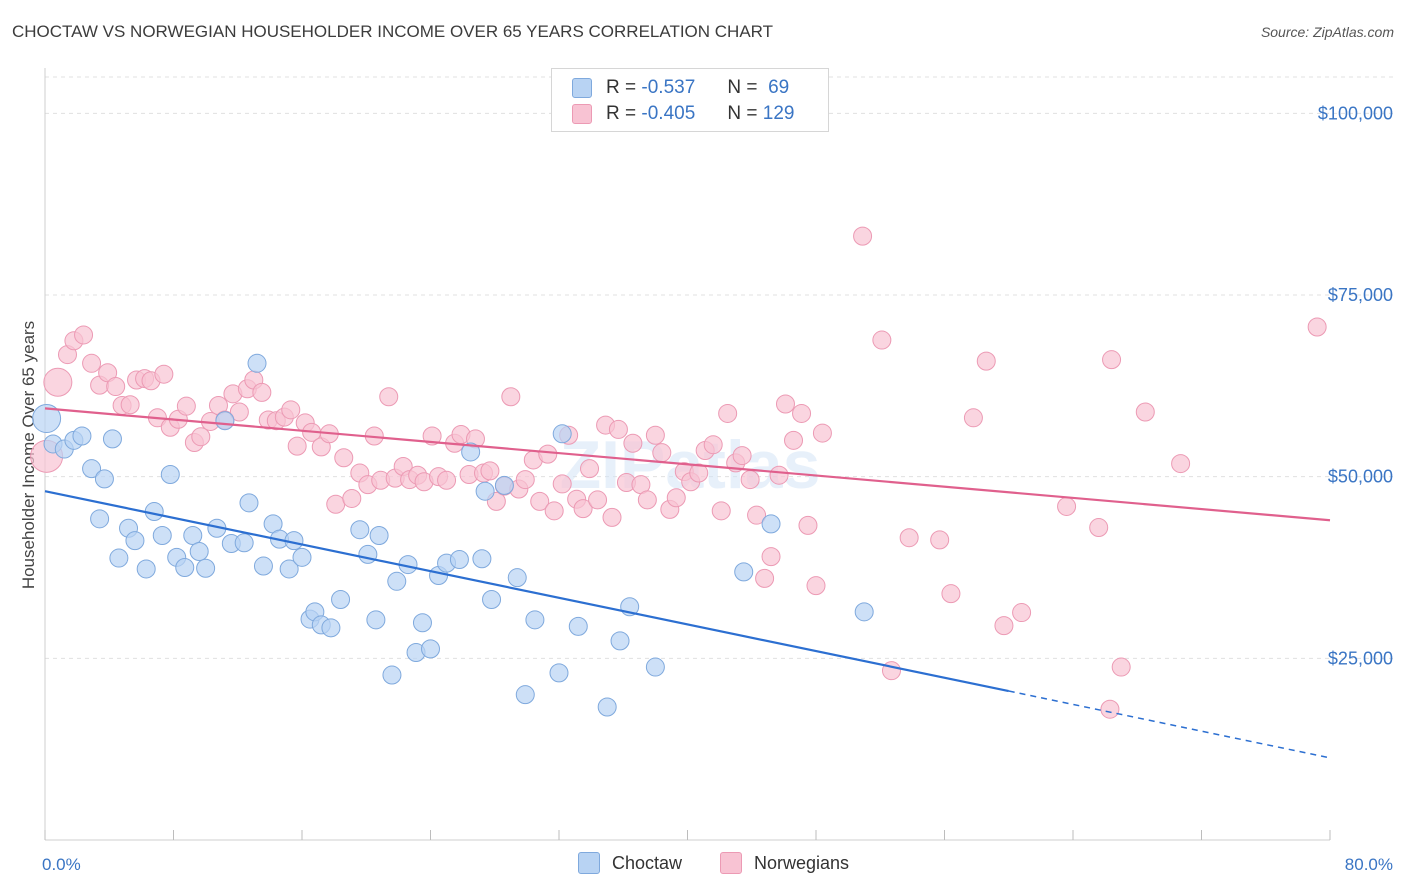 Image resolution: width=1406 pixels, height=892 pixels. What do you see at coordinates (1327, 32) in the screenshot?
I see `source-label: Source: ZipAtlas.com` at bounding box center [1327, 32].